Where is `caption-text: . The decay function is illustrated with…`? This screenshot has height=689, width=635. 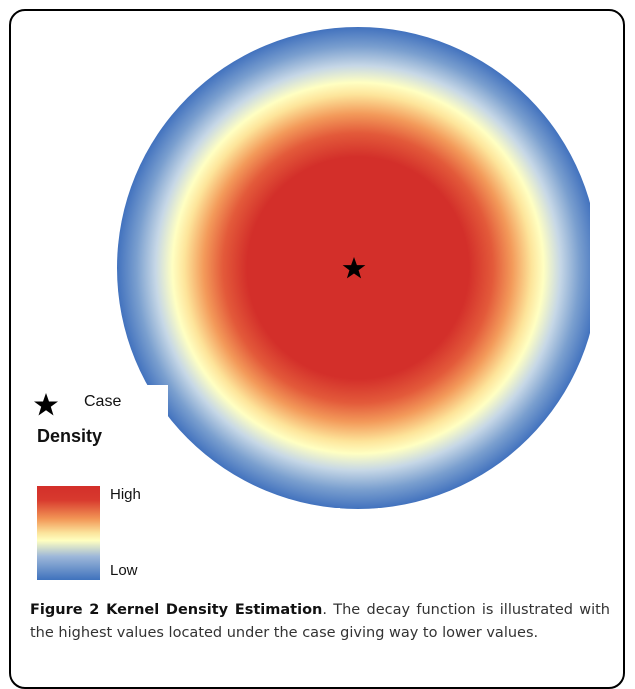 caption-text: . The decay function is illustrated with… is located at coordinates (320, 621).